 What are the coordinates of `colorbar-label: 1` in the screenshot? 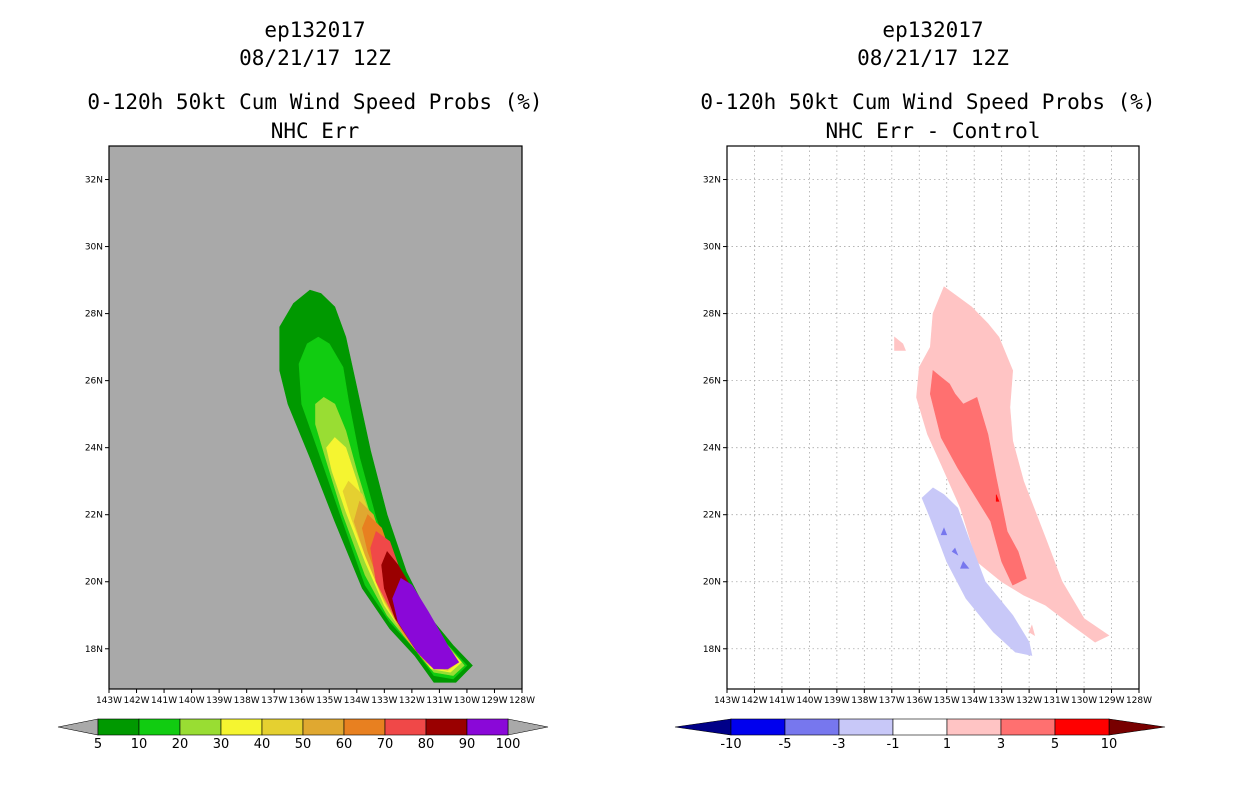 It's located at (947, 744).